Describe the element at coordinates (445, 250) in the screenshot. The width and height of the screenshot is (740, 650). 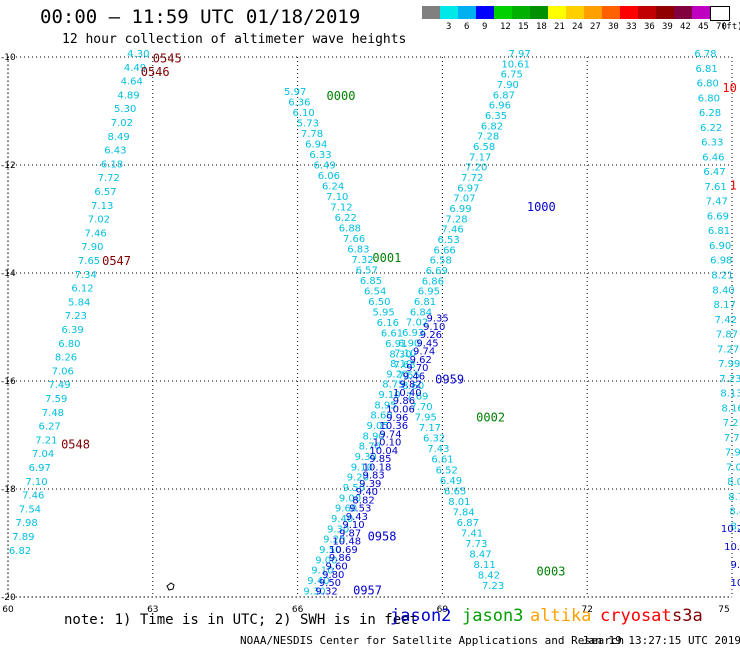
I see `swh-value: 6.66` at that location.